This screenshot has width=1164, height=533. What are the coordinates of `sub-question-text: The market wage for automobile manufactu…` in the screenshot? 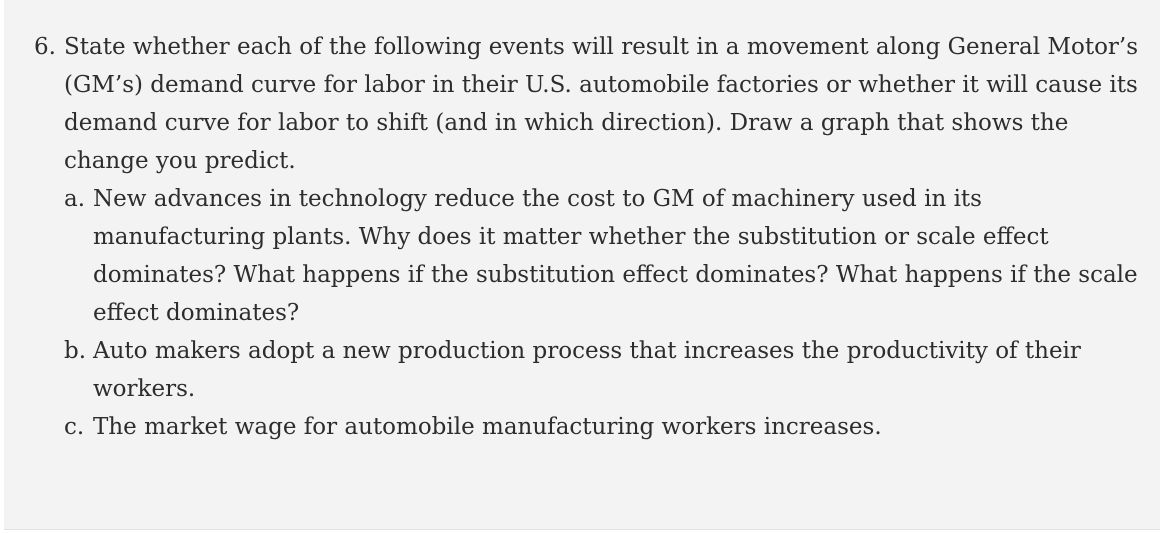 It's located at (487, 427).